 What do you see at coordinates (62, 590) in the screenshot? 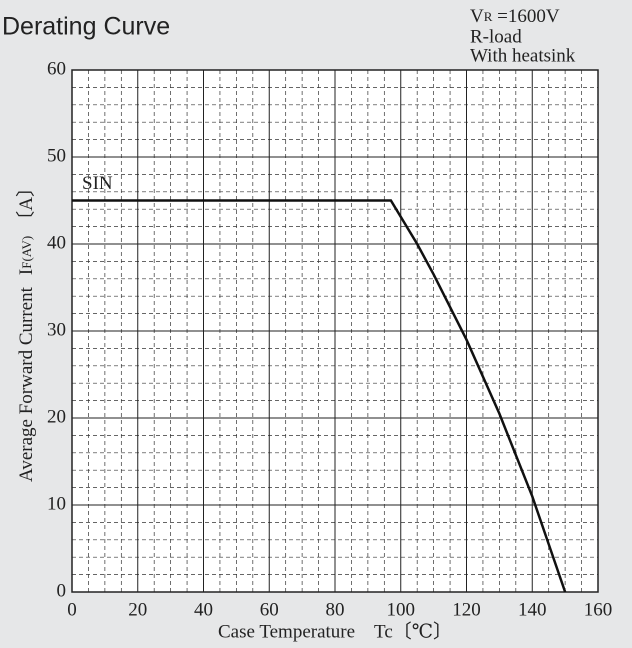
I see `y-tick-label: 0` at bounding box center [62, 590].